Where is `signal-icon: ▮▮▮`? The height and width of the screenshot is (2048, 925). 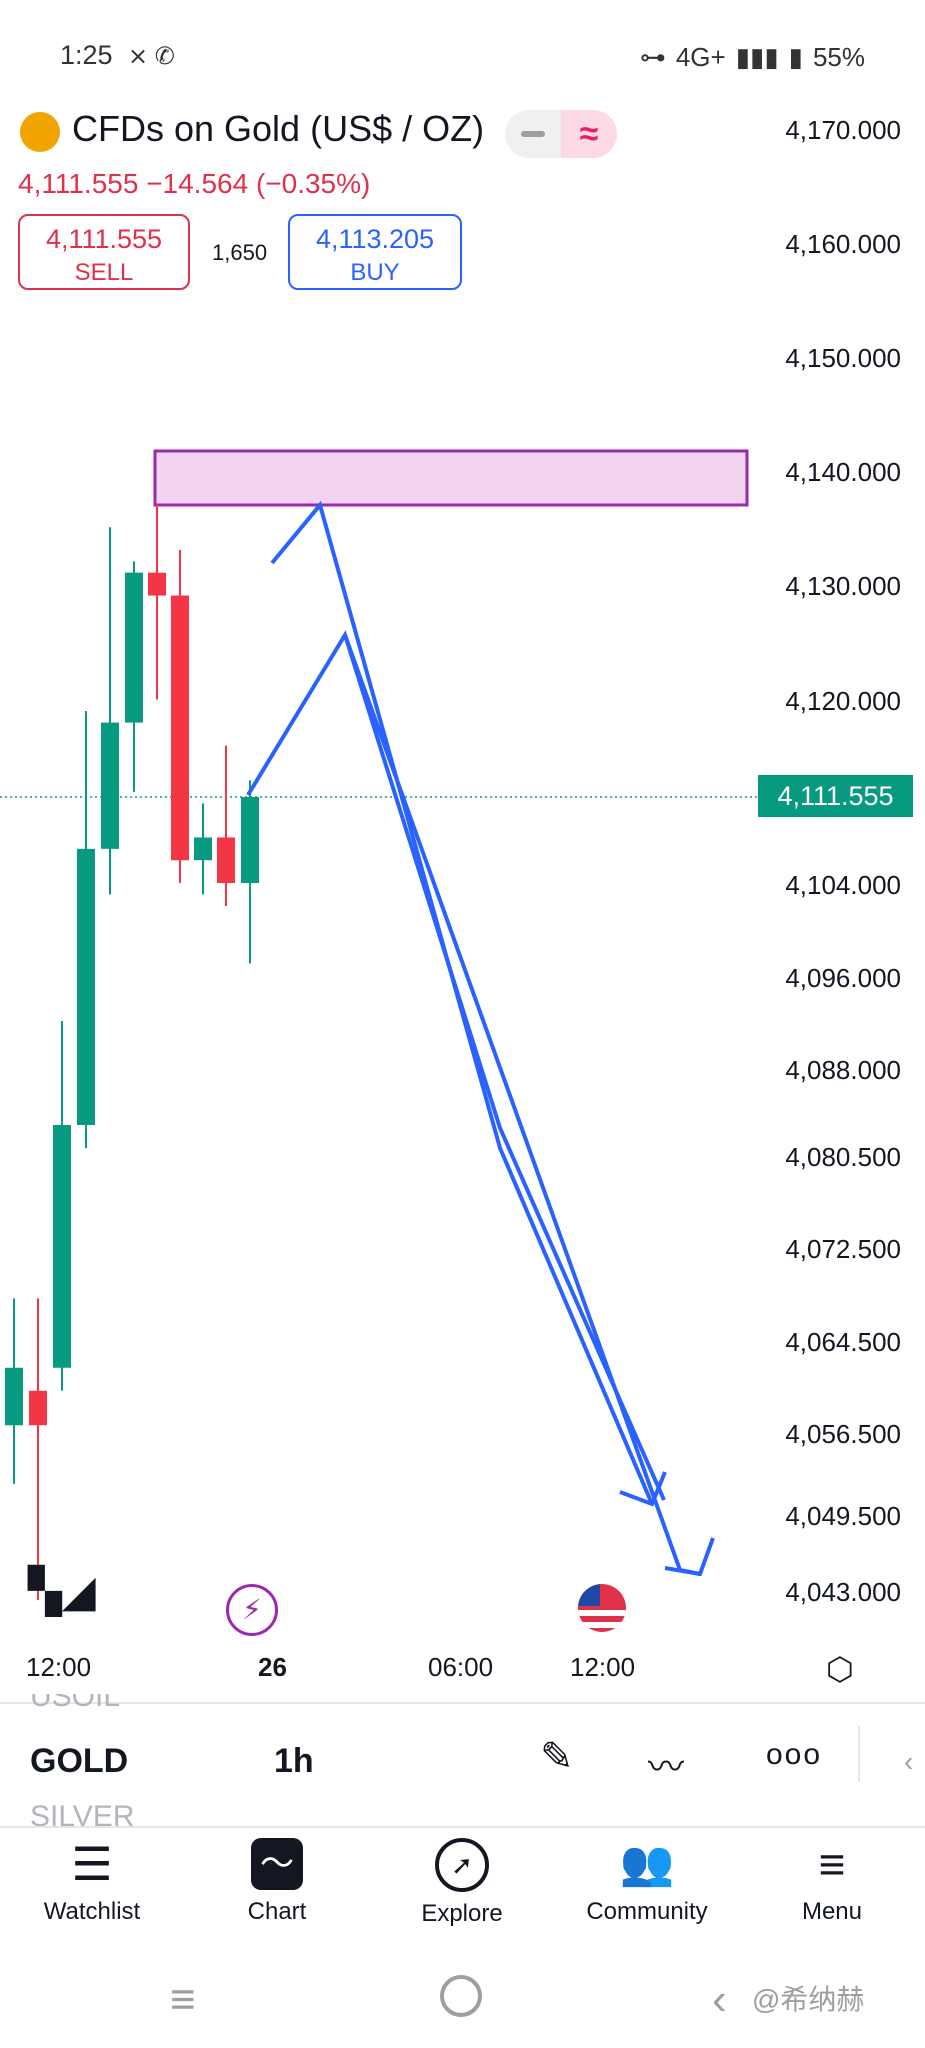
signal-icon: ▮▮▮ is located at coordinates (757, 57).